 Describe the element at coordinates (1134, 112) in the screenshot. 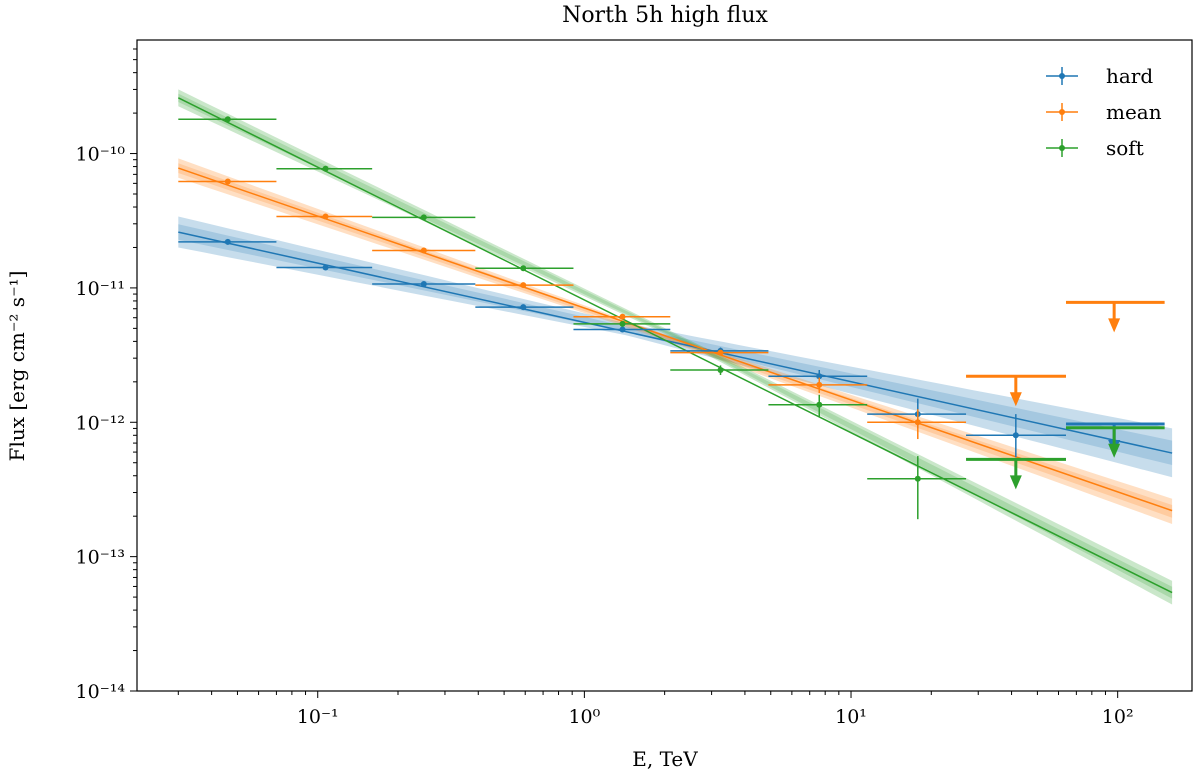

I see `legend-label-mean: mean` at that location.